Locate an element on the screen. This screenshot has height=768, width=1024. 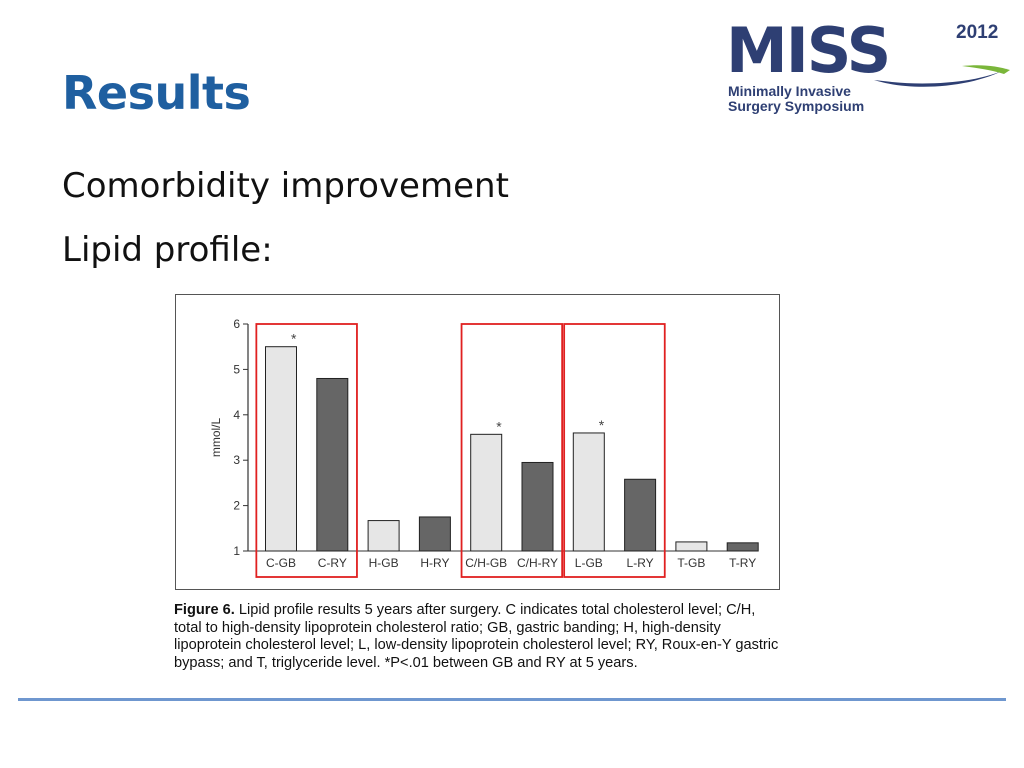
caption-label: Figure 6. is located at coordinates (204, 610).